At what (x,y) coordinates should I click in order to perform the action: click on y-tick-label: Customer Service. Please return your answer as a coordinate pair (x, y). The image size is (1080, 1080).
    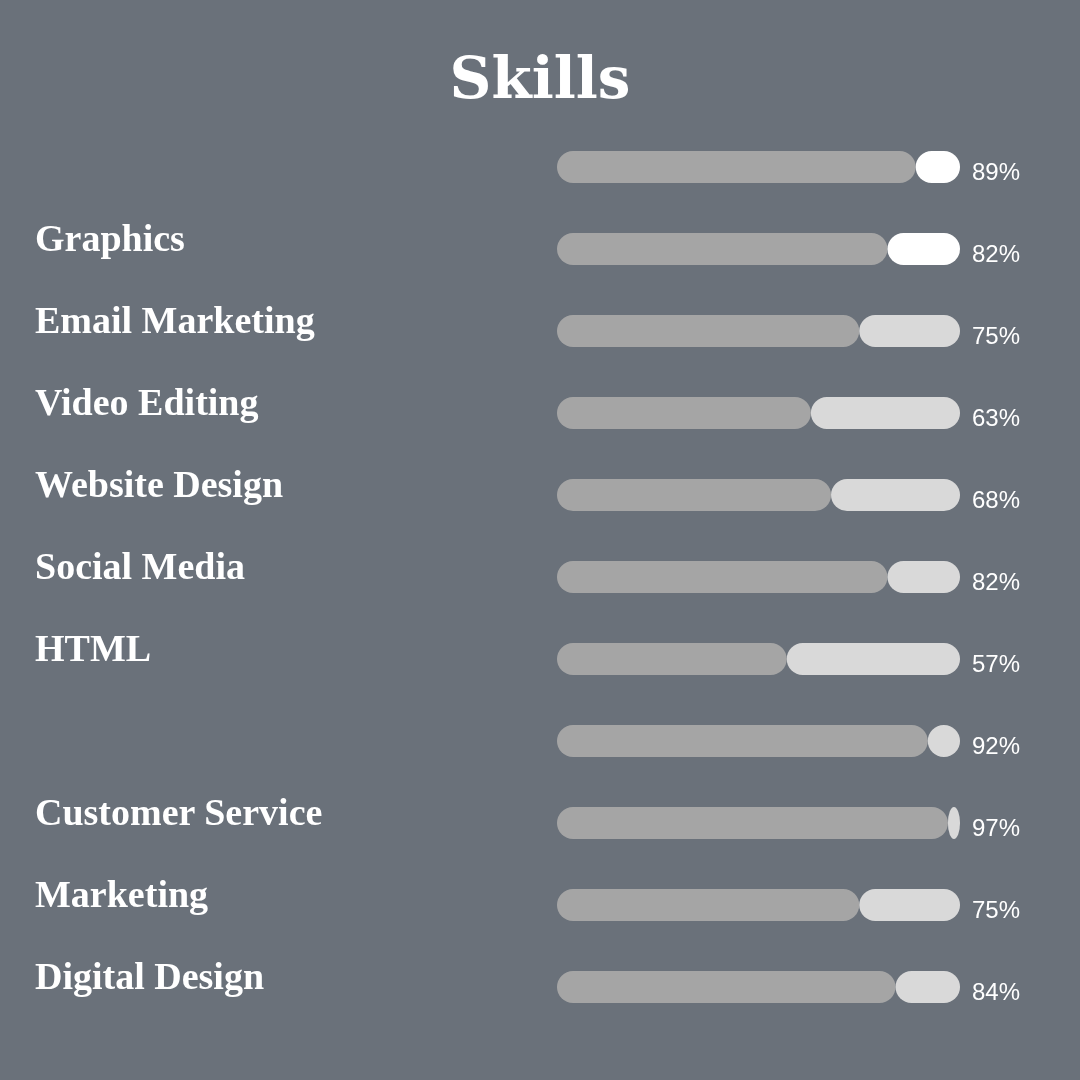
    Looking at the image, I should click on (179, 812).